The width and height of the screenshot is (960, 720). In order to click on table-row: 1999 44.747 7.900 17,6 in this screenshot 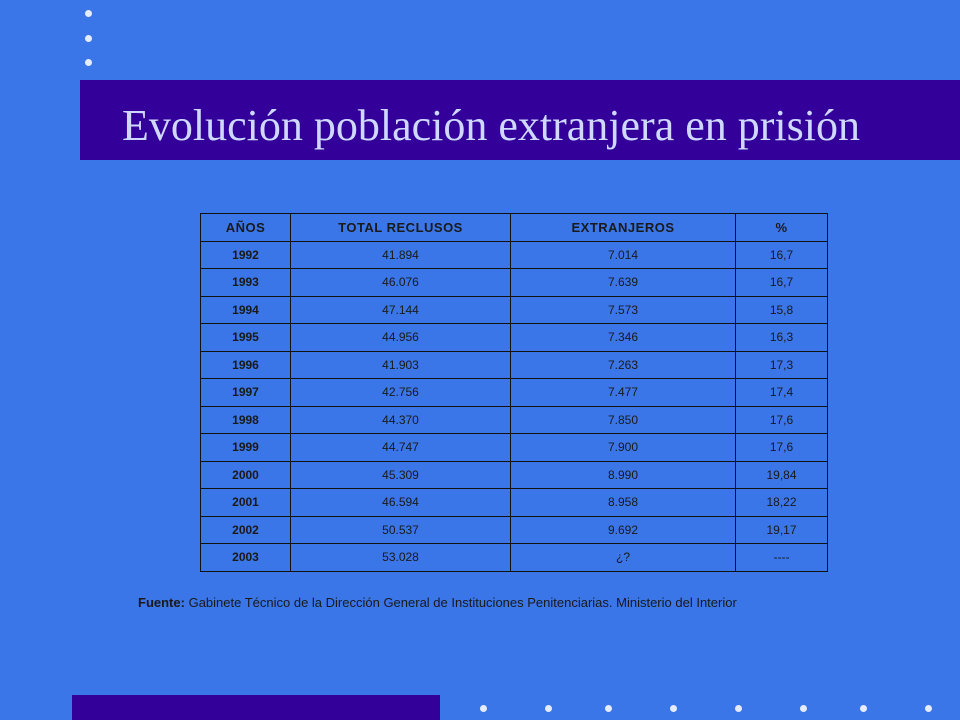, I will do `click(514, 447)`.